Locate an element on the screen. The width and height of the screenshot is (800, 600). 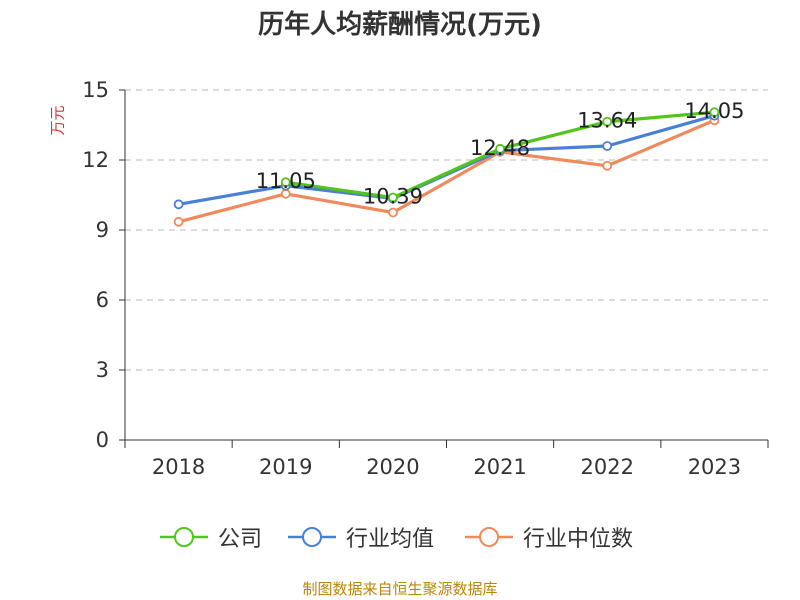
y-tick-label: 15 is located at coordinates (95, 90).